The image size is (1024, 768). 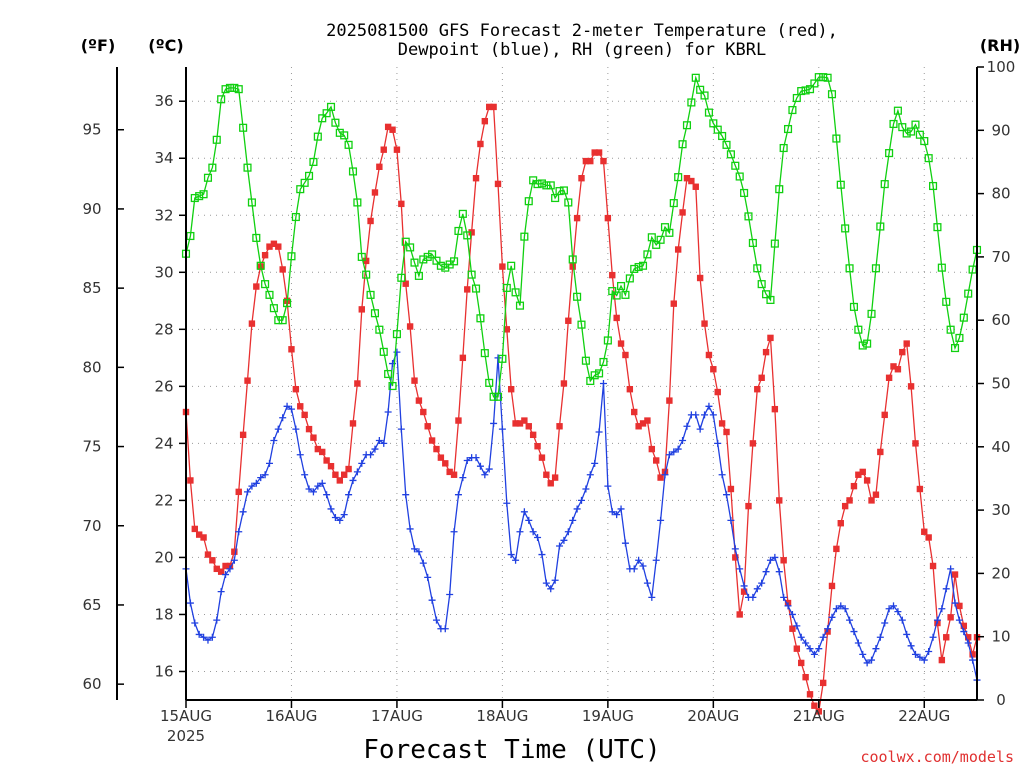 I want to click on x-tick-label: 16AUG, so click(x=291, y=716).